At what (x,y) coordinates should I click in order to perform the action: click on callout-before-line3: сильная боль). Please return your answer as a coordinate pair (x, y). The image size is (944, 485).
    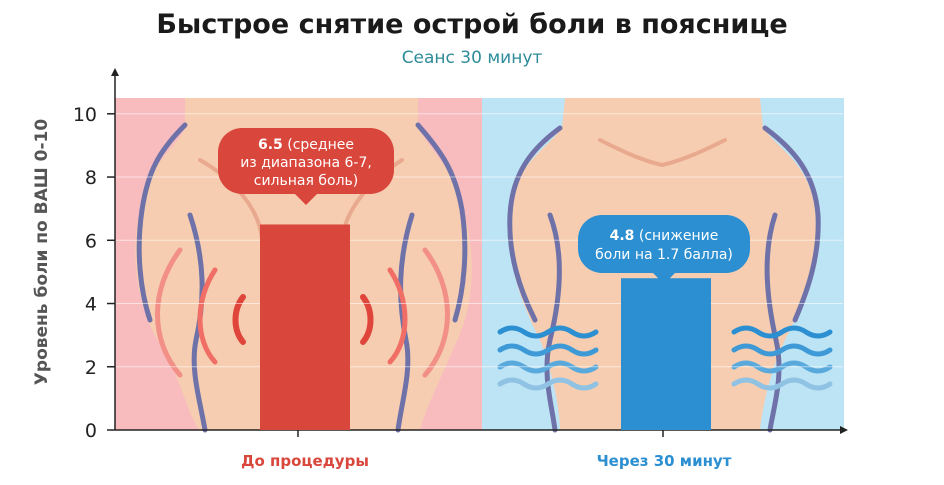
    Looking at the image, I should click on (306, 181).